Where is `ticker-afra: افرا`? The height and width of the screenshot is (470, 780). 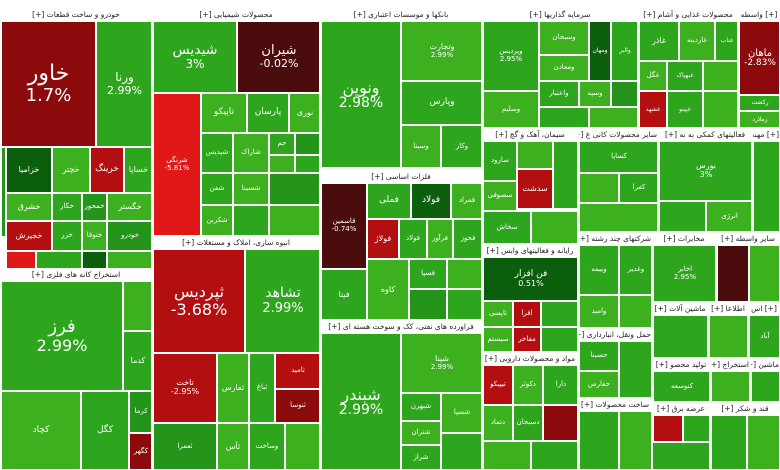 ticker-afra: افرا is located at coordinates (527, 314).